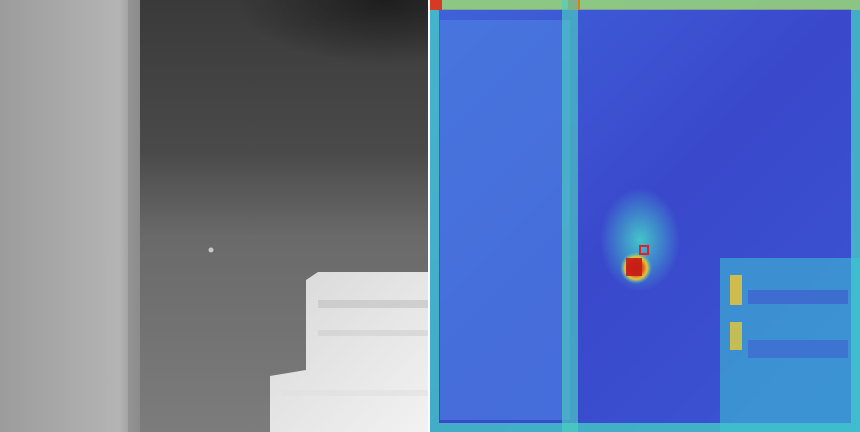 The width and height of the screenshot is (860, 432). What do you see at coordinates (570, 216) in the screenshot?
I see `pillar-boundary` at bounding box center [570, 216].